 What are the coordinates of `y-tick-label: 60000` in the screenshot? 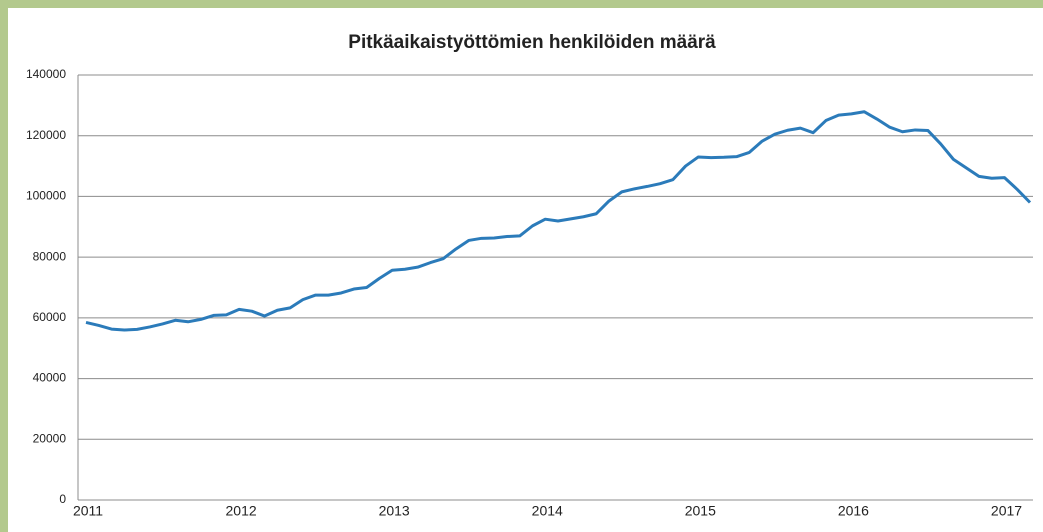 It's located at (50, 317).